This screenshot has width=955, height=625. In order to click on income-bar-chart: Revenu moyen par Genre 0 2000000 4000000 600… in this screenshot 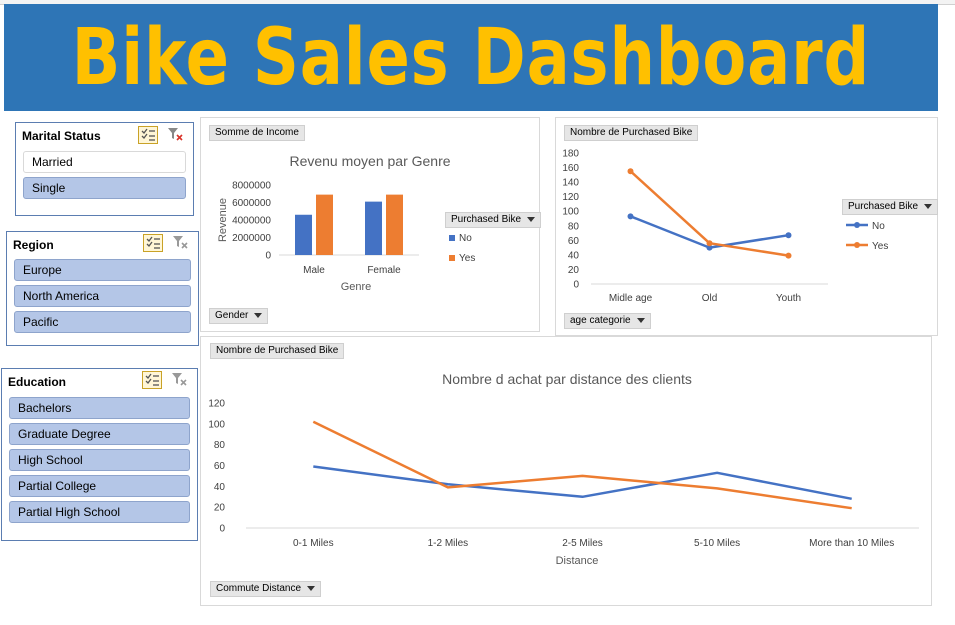, I will do `click(346, 223)`.